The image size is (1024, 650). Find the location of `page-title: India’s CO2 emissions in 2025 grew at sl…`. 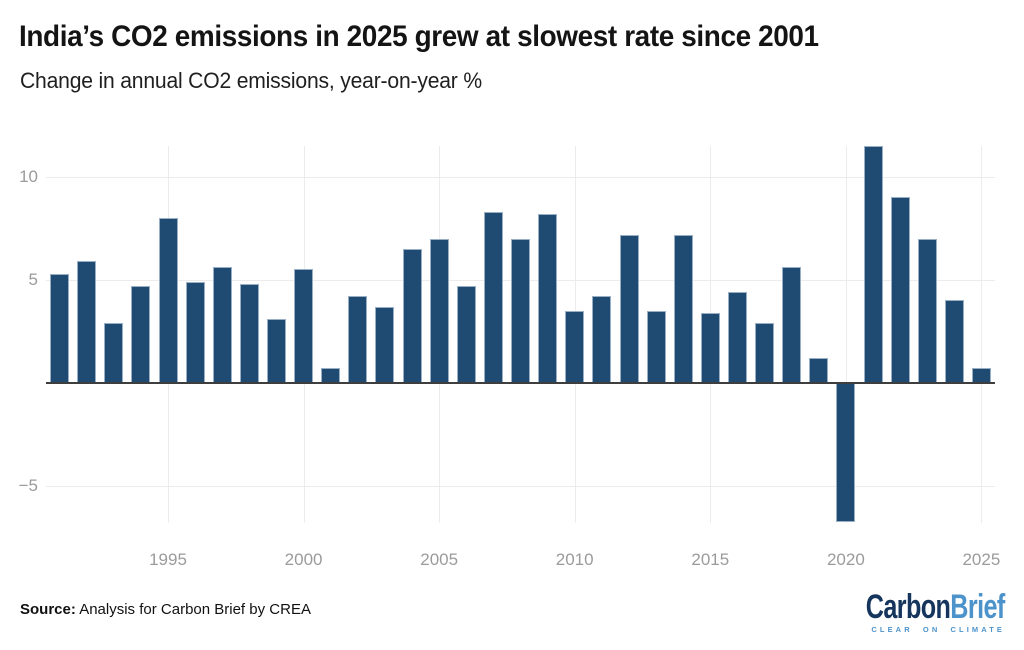

page-title: India’s CO2 emissions in 2025 grew at sl… is located at coordinates (419, 36).